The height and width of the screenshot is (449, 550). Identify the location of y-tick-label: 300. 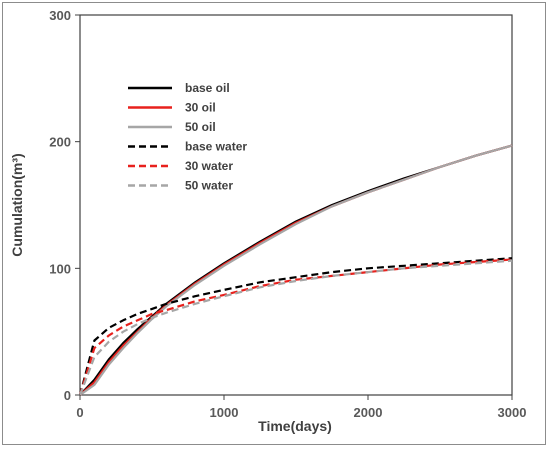
(60, 15).